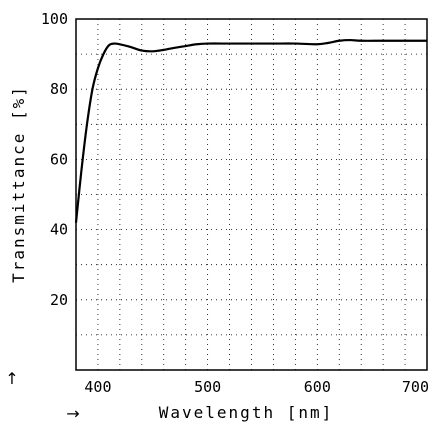 Image resolution: width=443 pixels, height=430 pixels. I want to click on y-axis-arrow: ↑, so click(11, 378).